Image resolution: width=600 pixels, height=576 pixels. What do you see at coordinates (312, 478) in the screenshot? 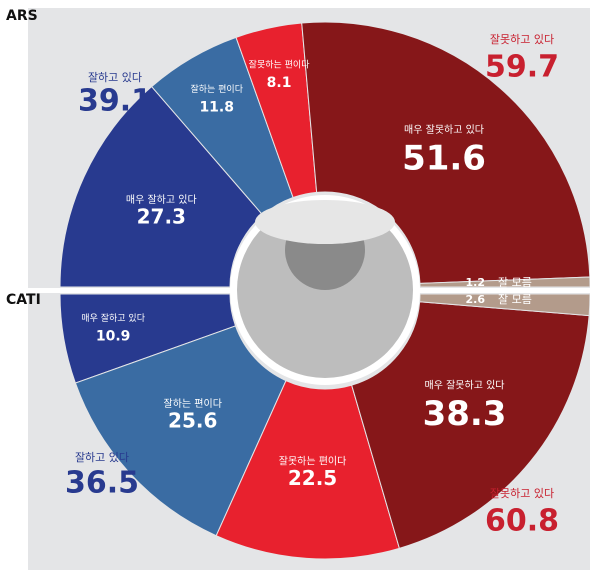
I see `value-label: 22.5` at bounding box center [312, 478].